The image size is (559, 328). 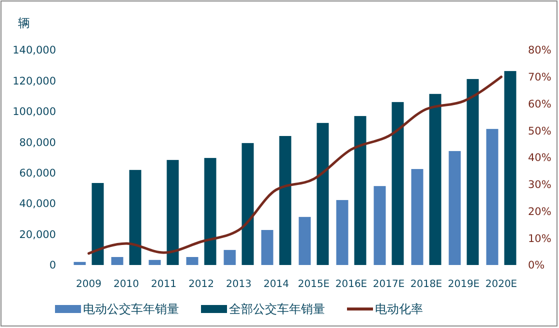 What do you see at coordinates (277, 309) in the screenshot?
I see `legend-label: 全部公交车年销量` at bounding box center [277, 309].